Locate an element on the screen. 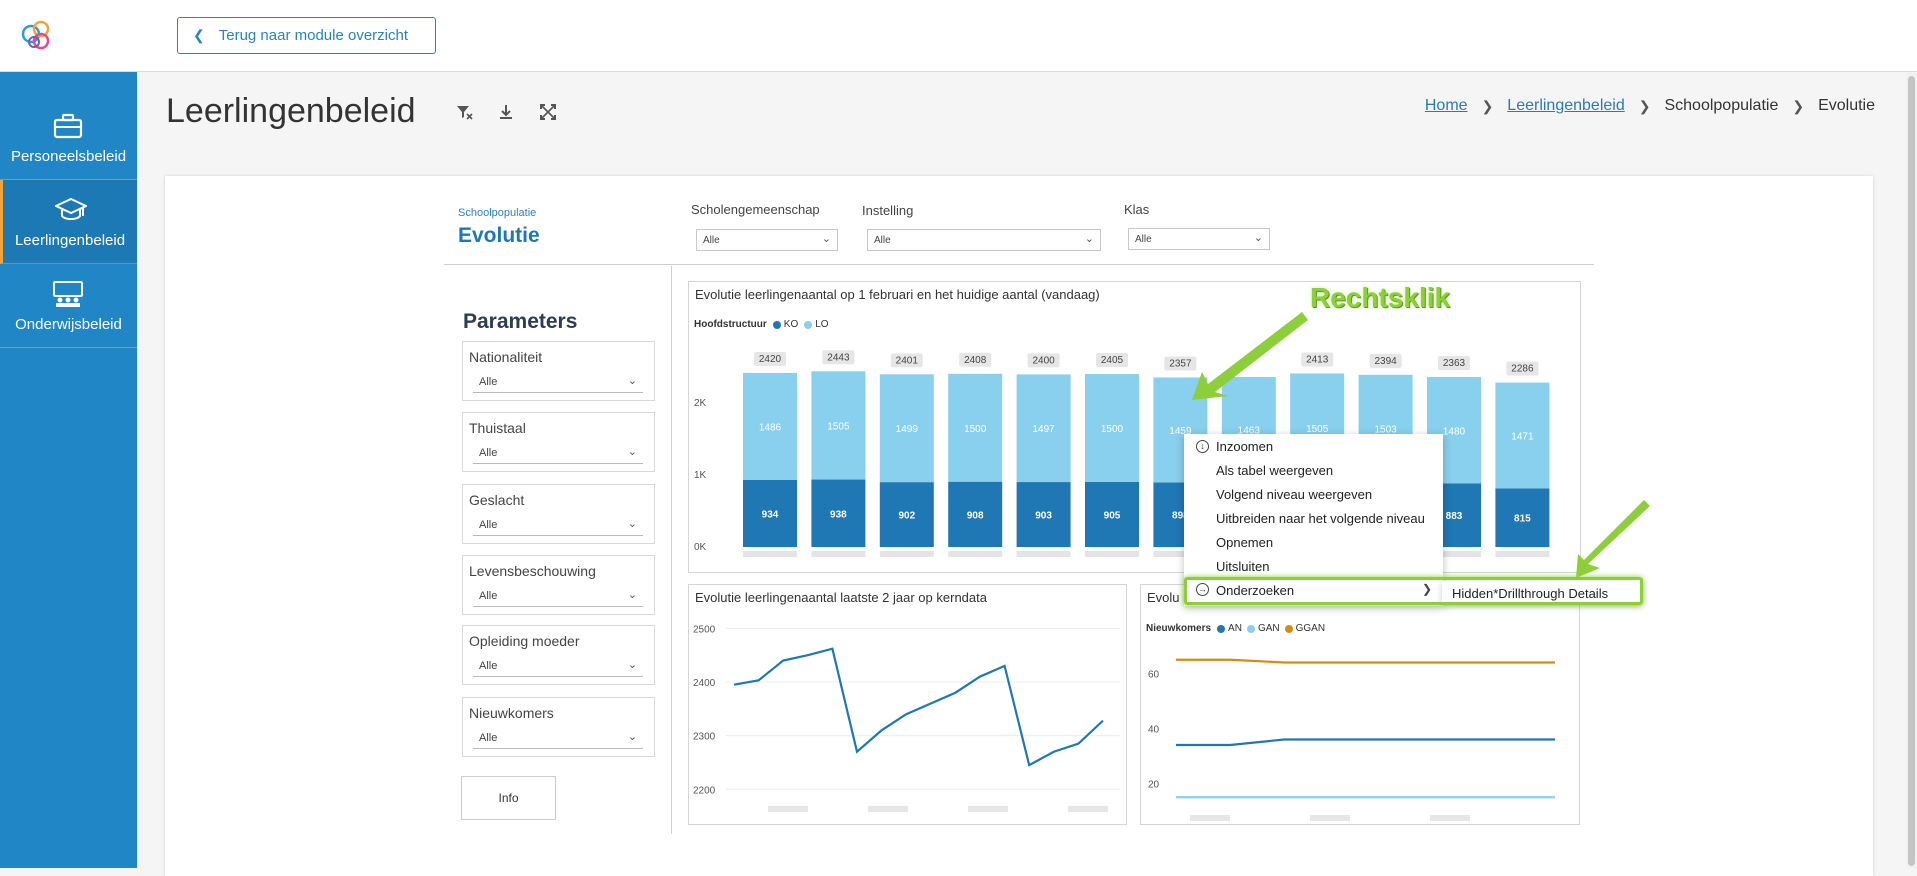 The width and height of the screenshot is (1917, 876). breadcrumb-leerlingenbeleid: Leerlingenbeleid is located at coordinates (1566, 105).